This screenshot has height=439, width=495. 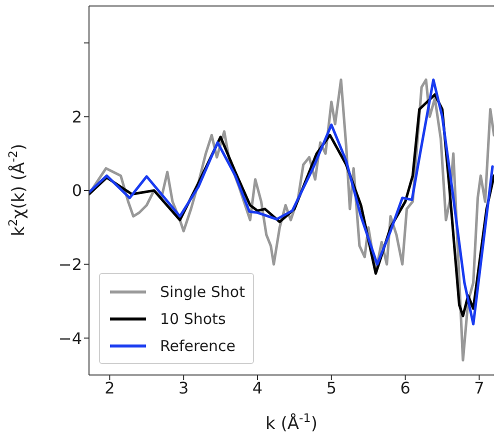 I want to click on x-tick-label: 7, so click(x=479, y=388).